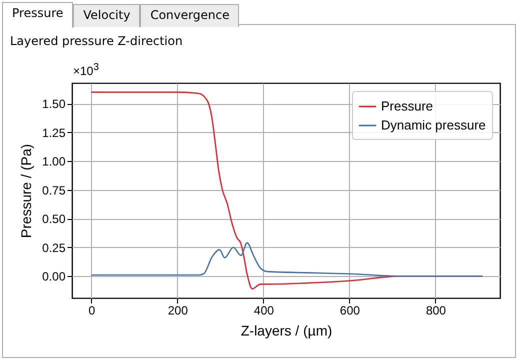 The height and width of the screenshot is (359, 518). I want to click on y-tick-label: 0.75, so click(54, 190).